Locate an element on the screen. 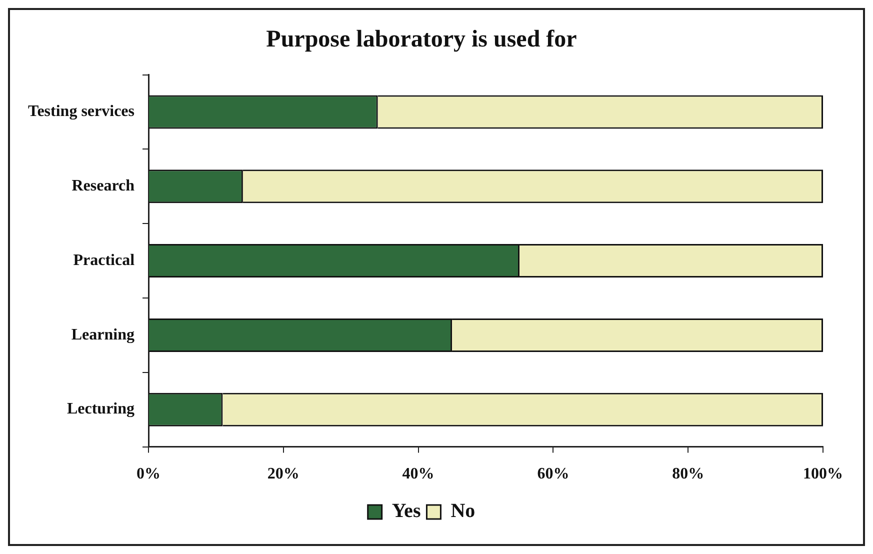  x-tick-label: 0% is located at coordinates (148, 474).